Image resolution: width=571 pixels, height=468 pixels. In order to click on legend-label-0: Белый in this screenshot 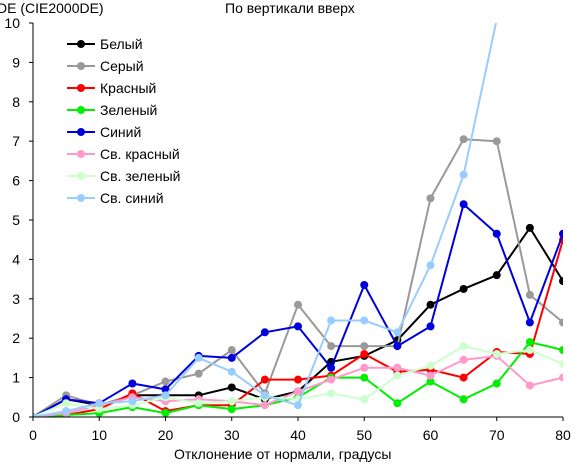, I will do `click(121, 44)`.